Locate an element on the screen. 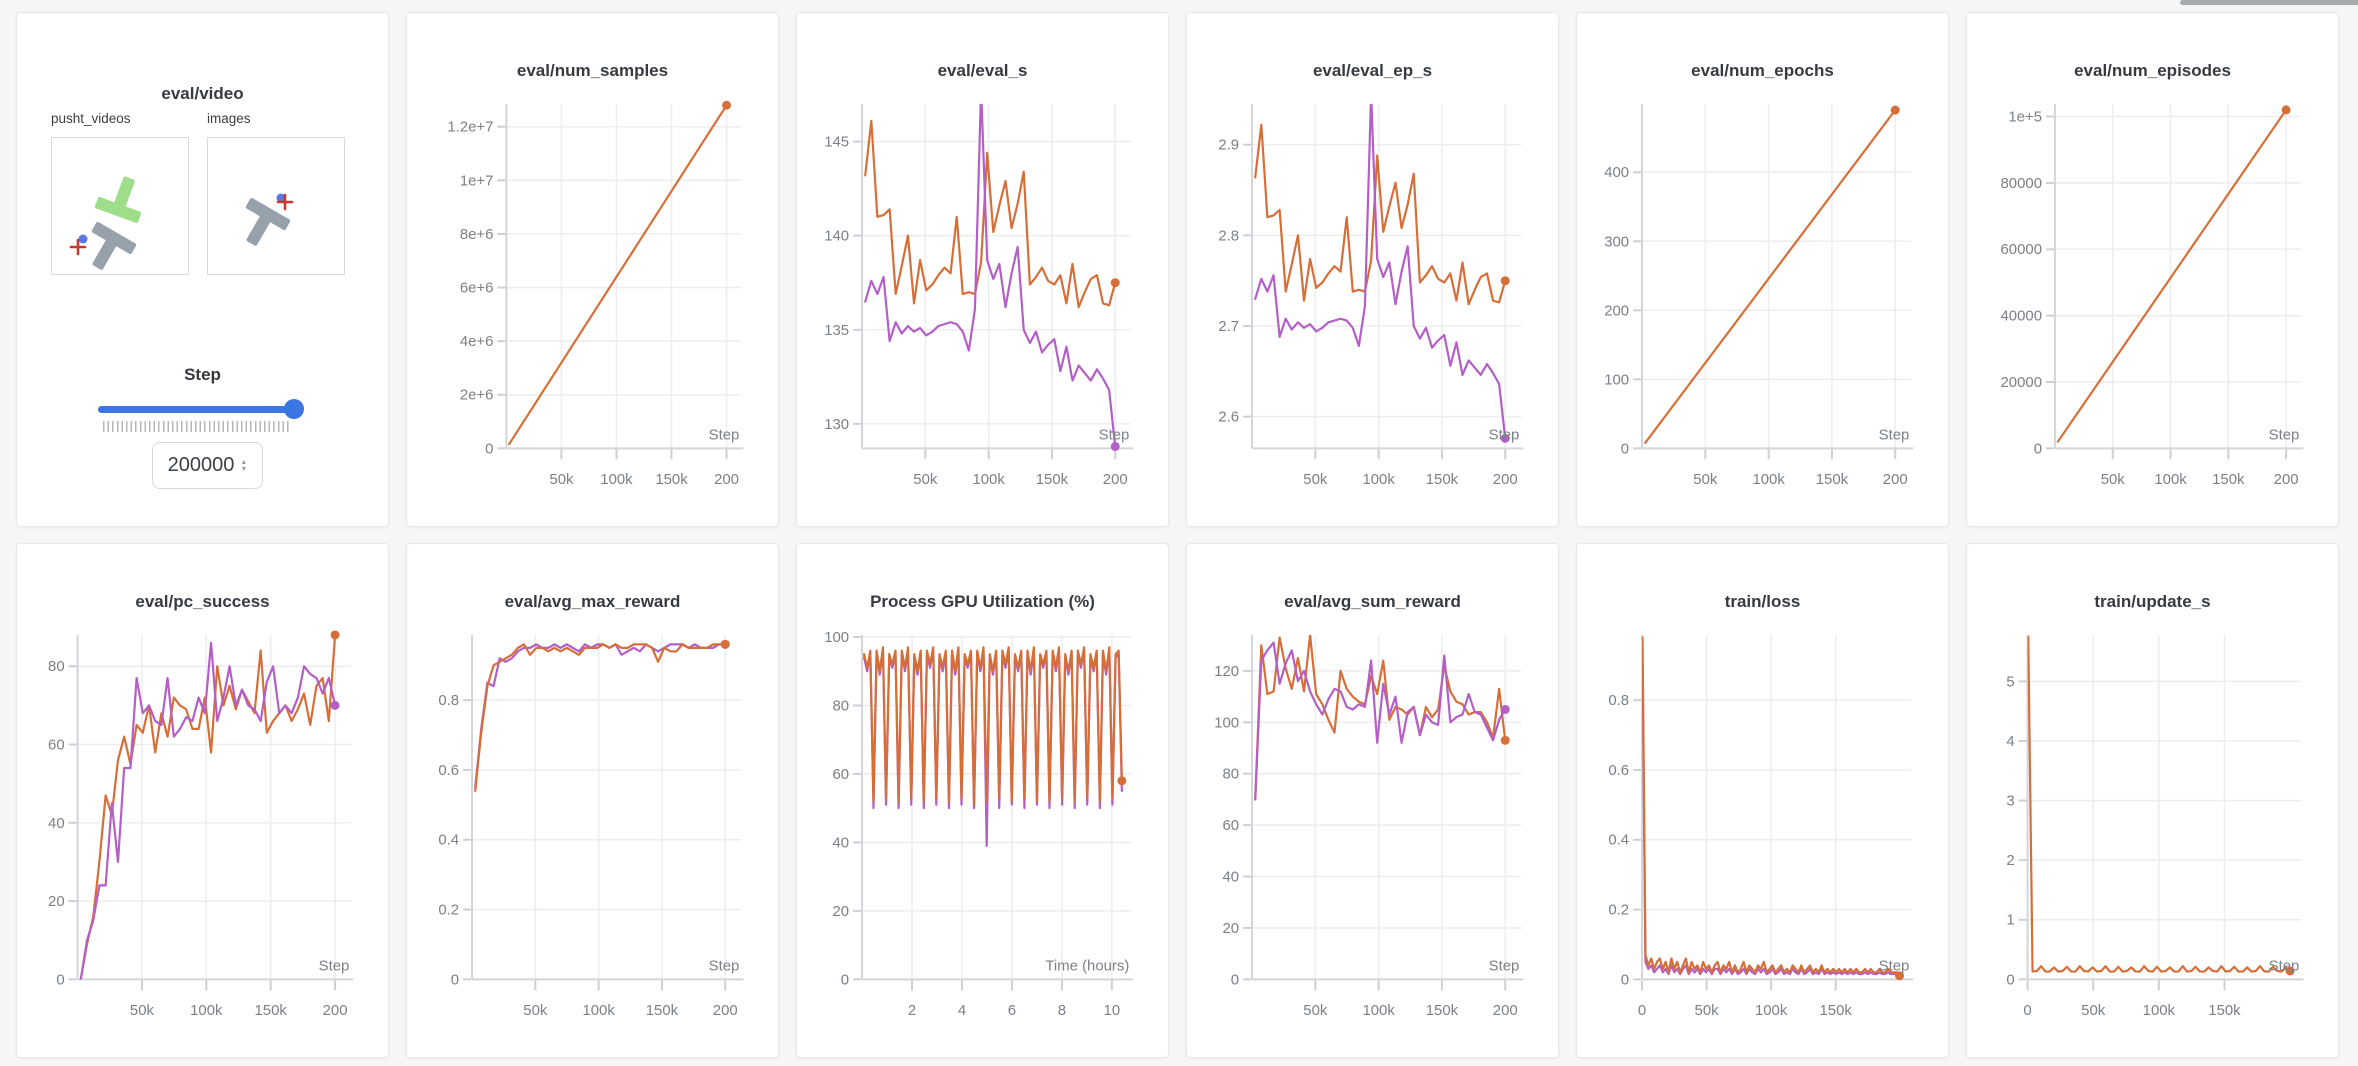 Image resolution: width=2358 pixels, height=1066 pixels. panel-title: eval/video is located at coordinates (202, 93).